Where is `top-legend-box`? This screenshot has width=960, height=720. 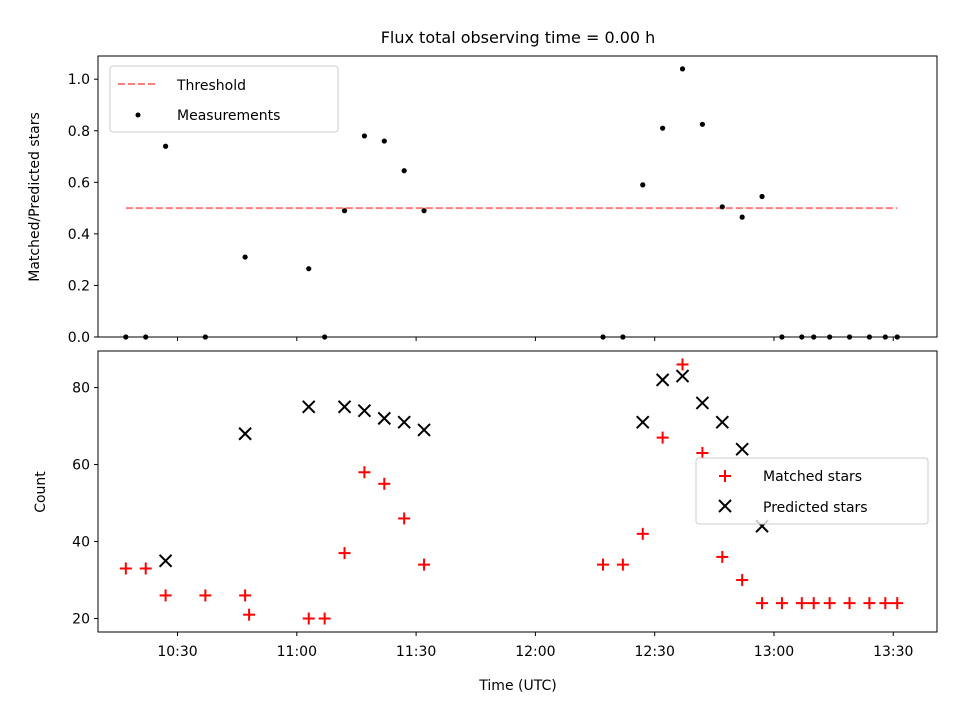 top-legend-box is located at coordinates (224, 99).